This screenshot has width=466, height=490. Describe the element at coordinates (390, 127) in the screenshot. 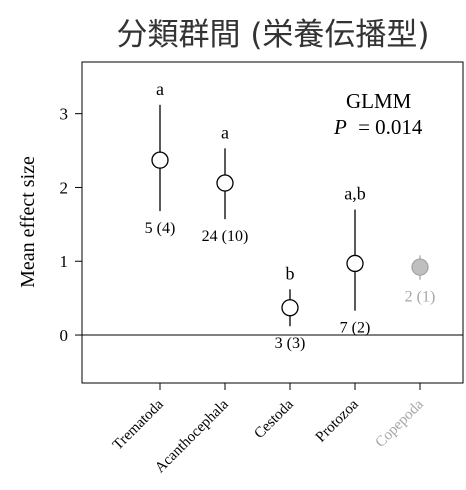

I see `p-value: = 0.014` at that location.